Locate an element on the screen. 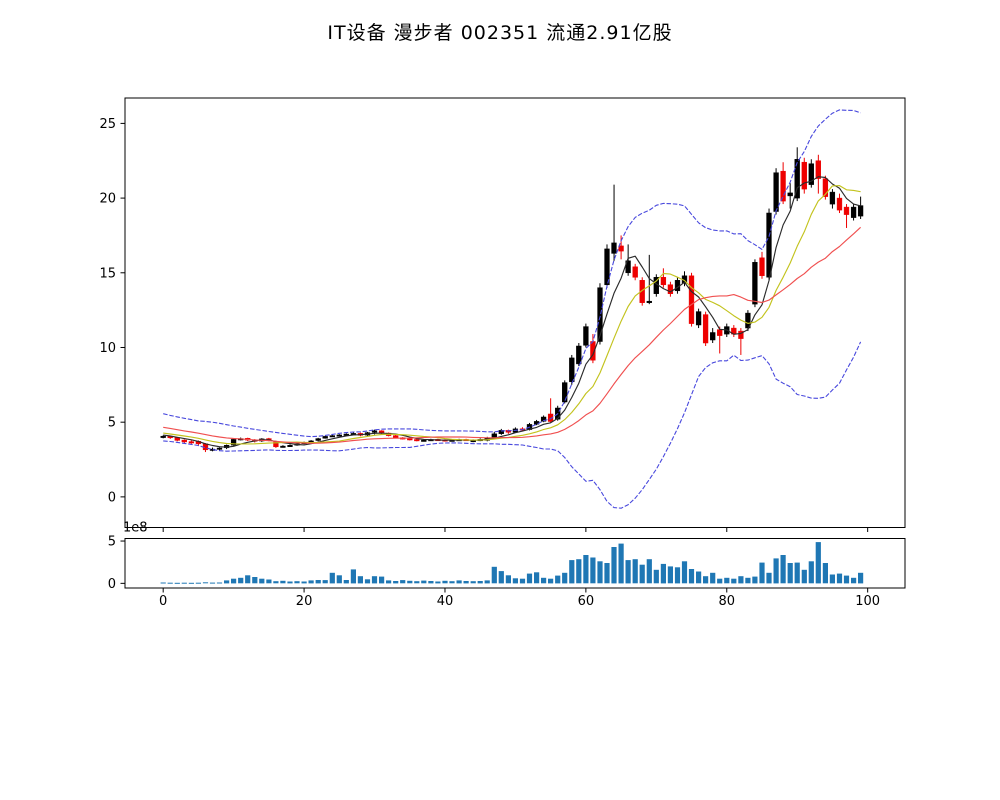  volume-xtick-label: 40 is located at coordinates (445, 601).